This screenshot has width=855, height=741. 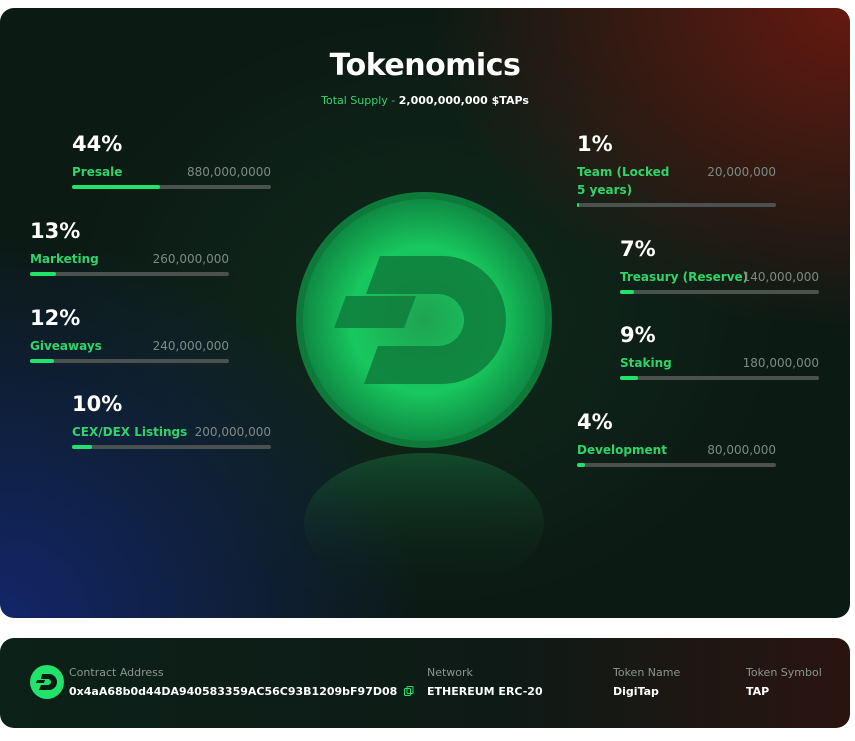 I want to click on allocation-name: Team (Locked 5 years), so click(x=623, y=181).